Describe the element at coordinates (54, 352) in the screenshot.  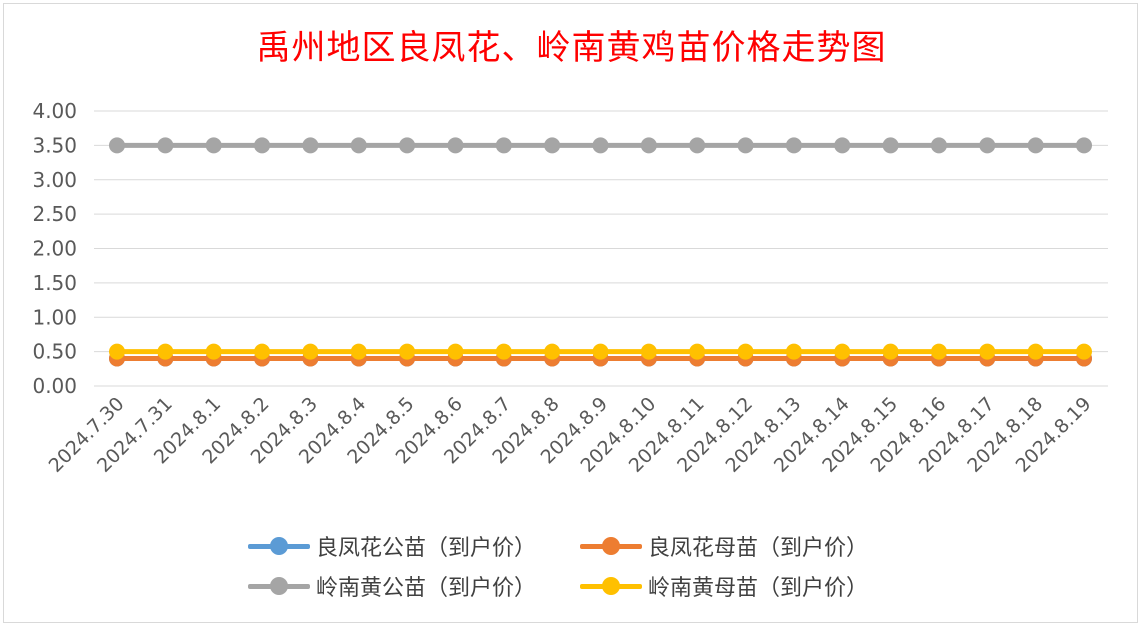
I see `y-tick-label-1: 0.50` at that location.